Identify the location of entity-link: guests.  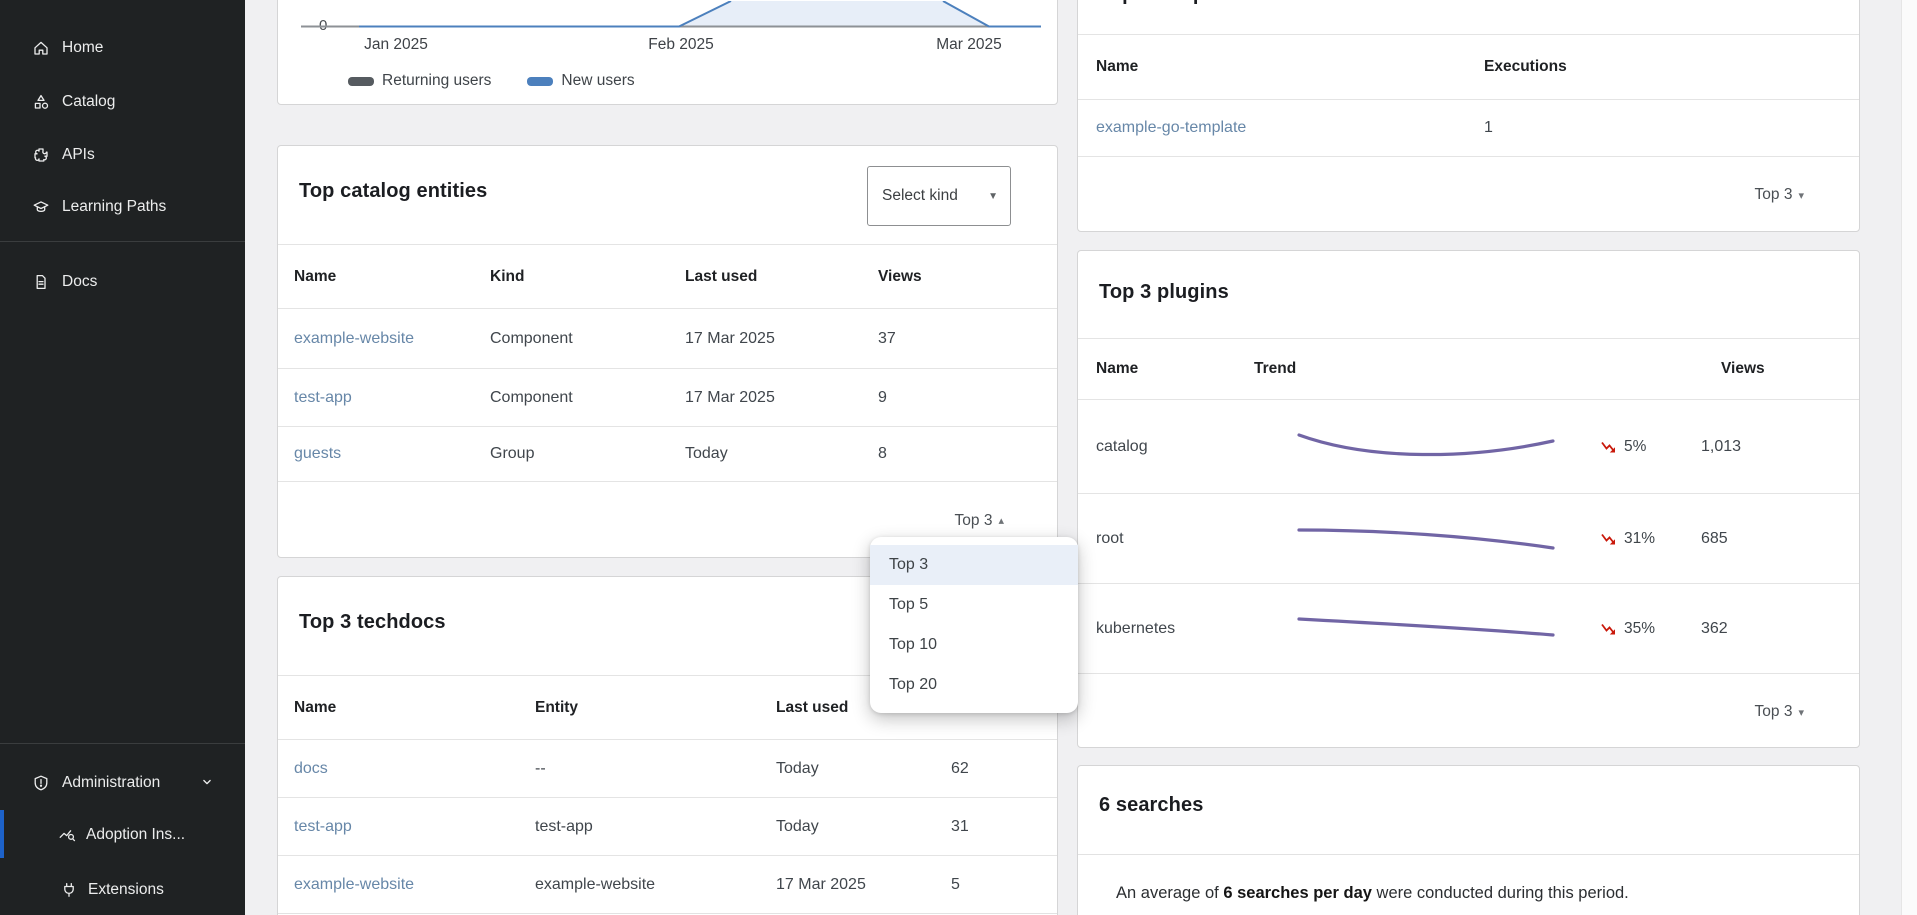
(318, 453).